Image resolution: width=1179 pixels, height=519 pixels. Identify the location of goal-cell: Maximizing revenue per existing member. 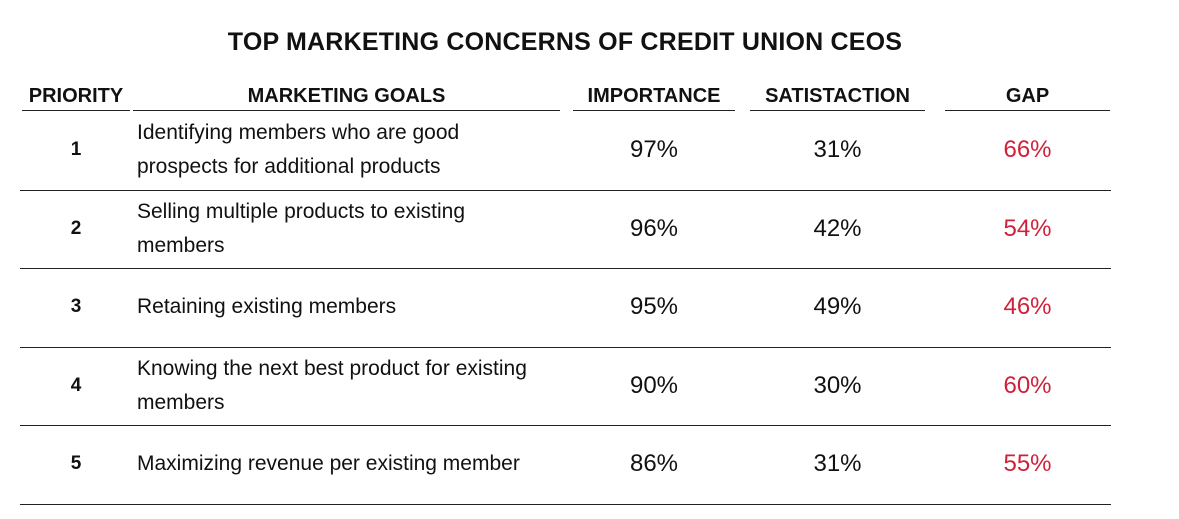
(342, 464).